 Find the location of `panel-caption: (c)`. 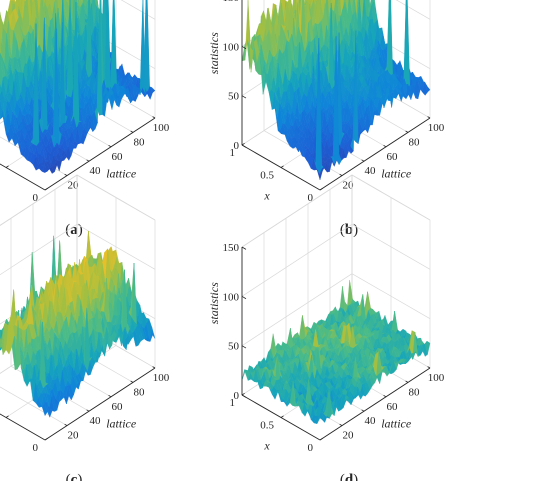

panel-caption: (c) is located at coordinates (74, 476).